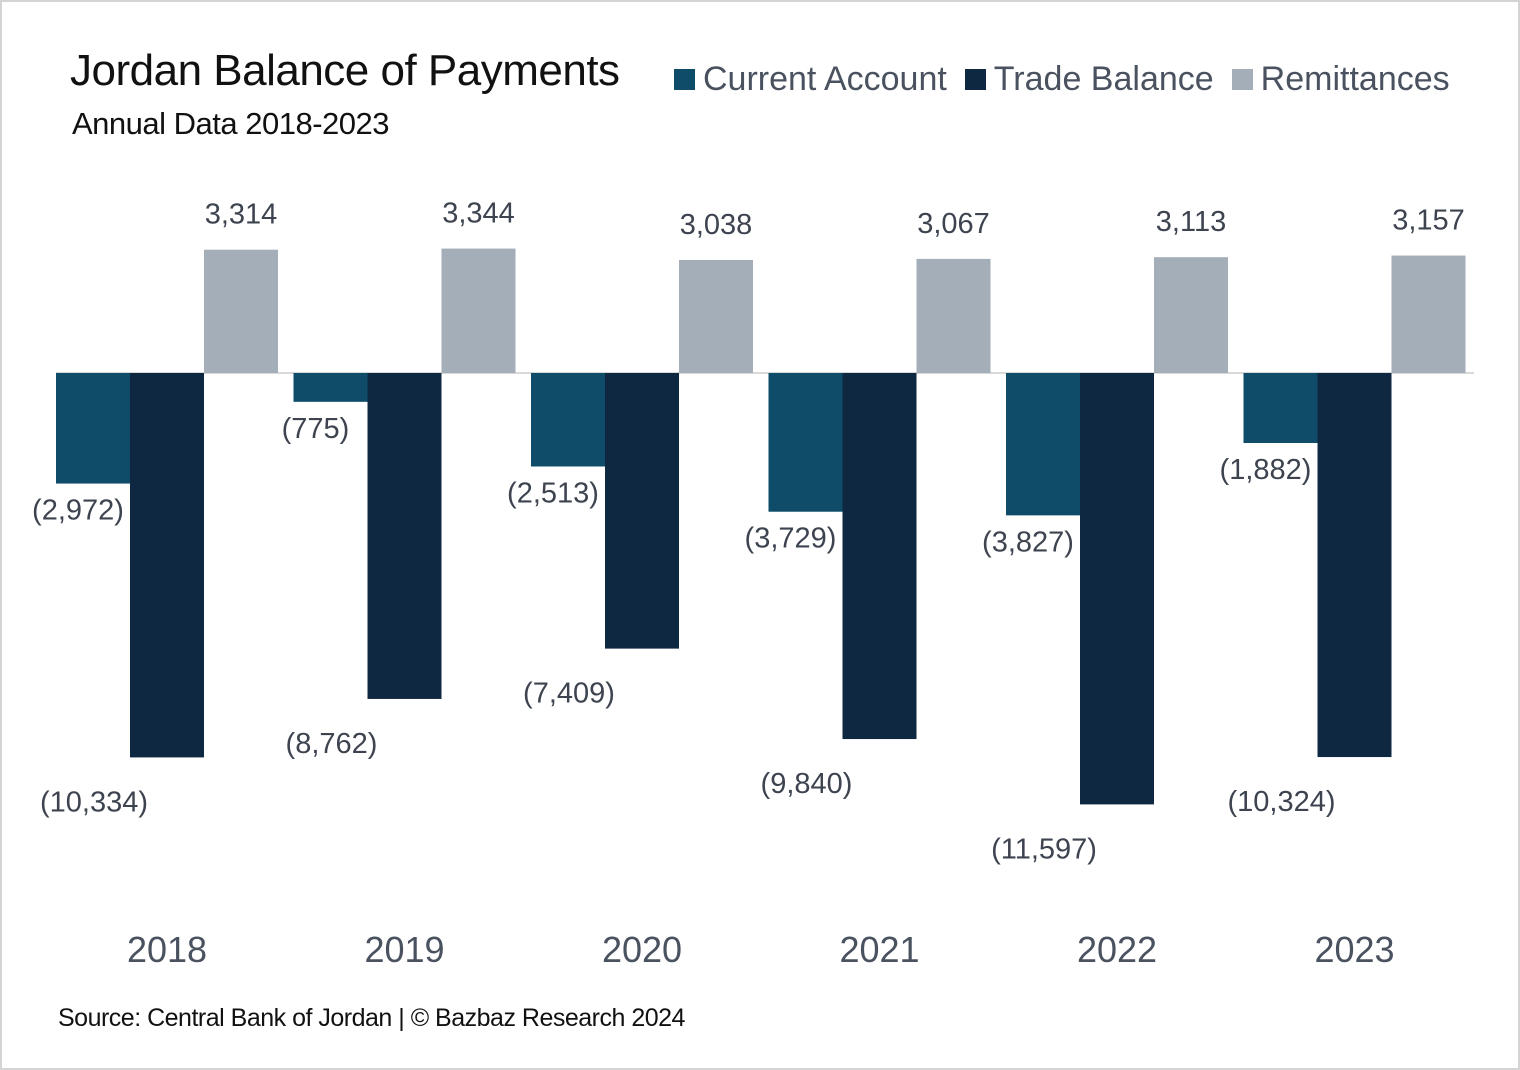  Describe the element at coordinates (167, 565) in the screenshot. I see `bar-trade-balance-2018` at that location.